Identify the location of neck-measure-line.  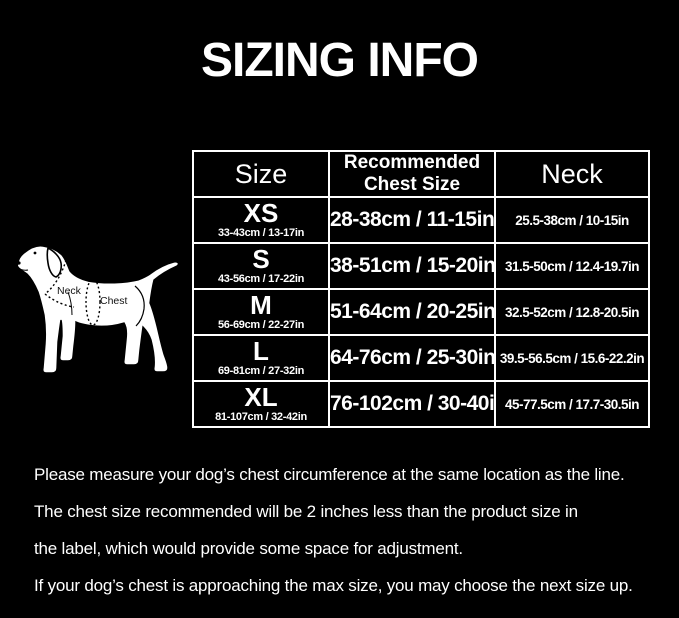
(55, 277).